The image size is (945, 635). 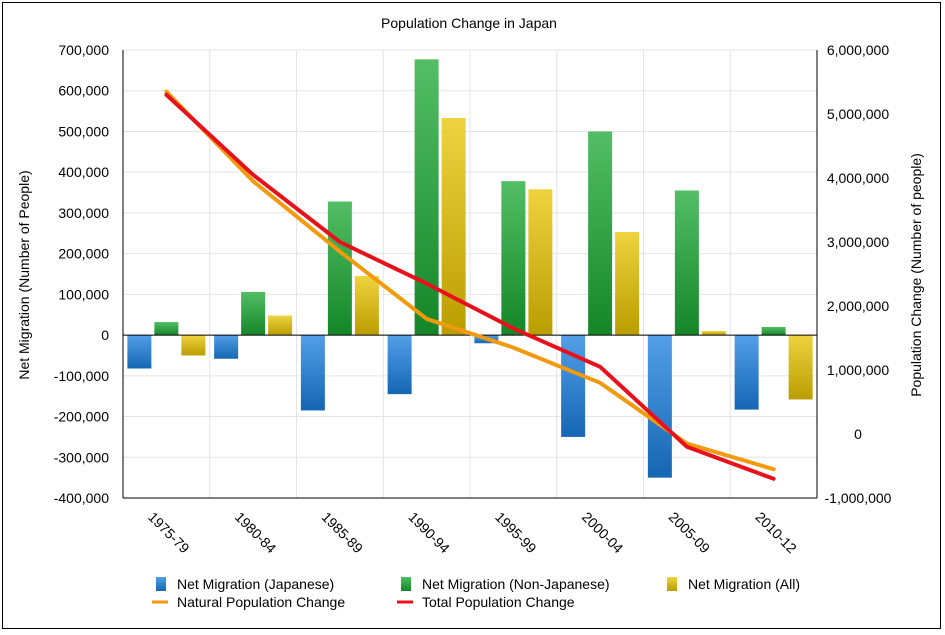 I want to click on legend-item-natural-population-change: Natural Population Change, so click(x=248, y=602).